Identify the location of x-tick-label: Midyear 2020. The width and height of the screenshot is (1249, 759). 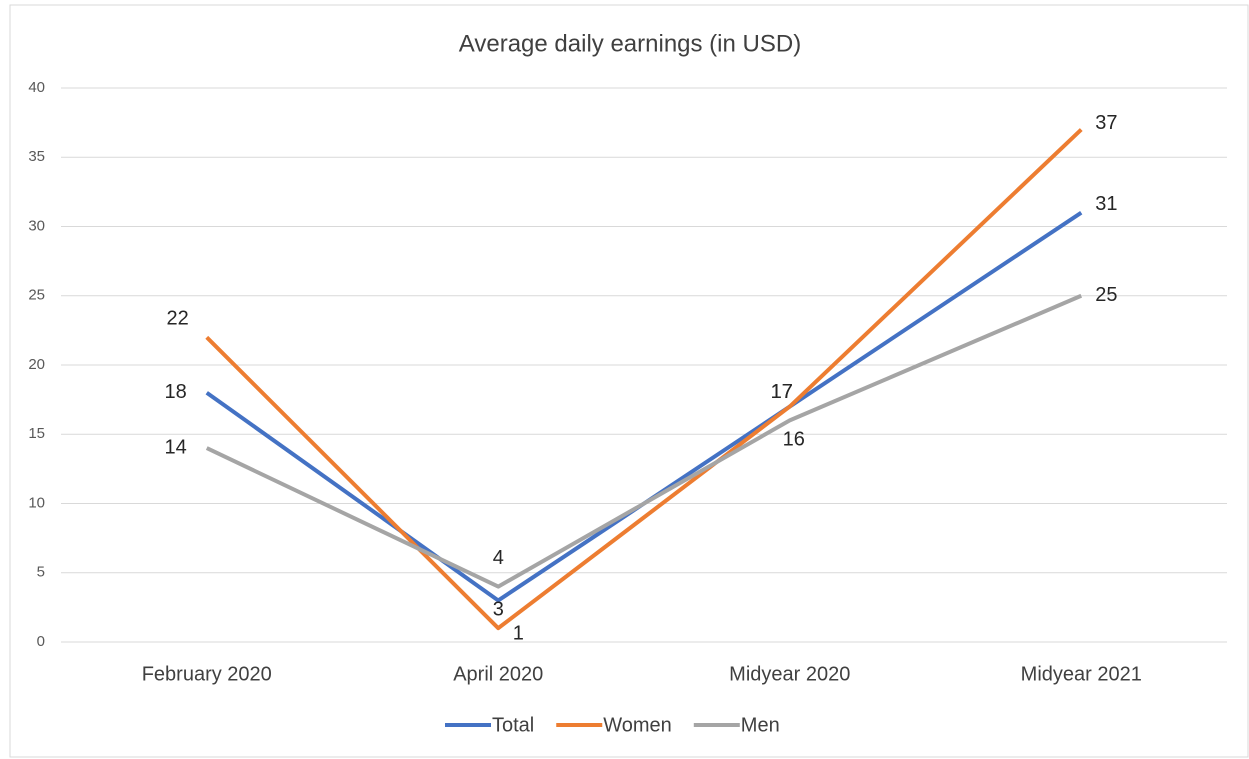
(789, 674).